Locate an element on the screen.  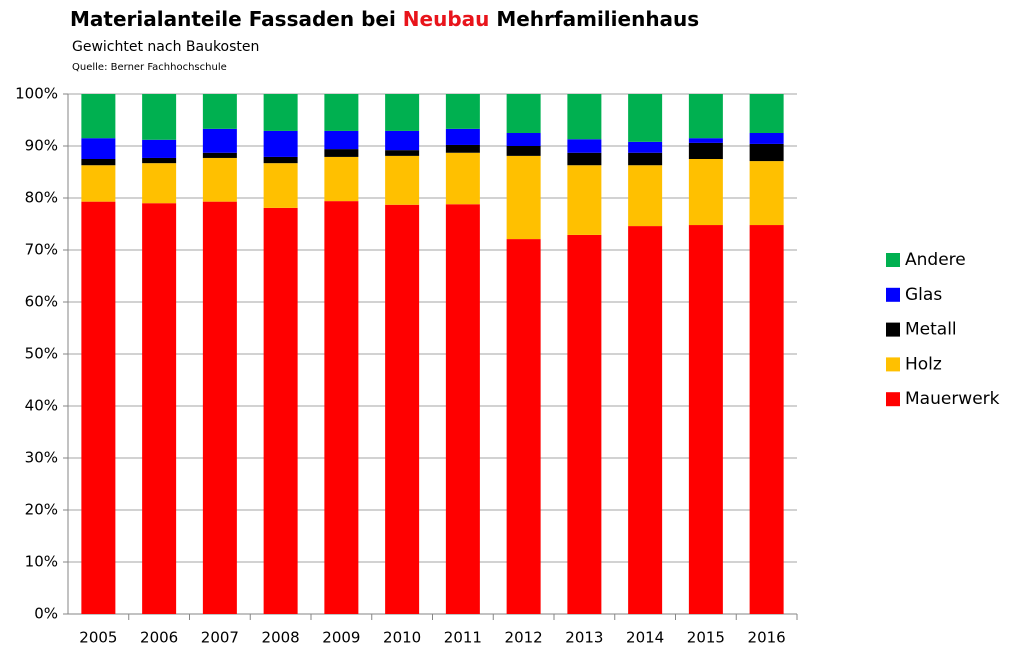
x-tick-label: 2012 is located at coordinates (524, 638).